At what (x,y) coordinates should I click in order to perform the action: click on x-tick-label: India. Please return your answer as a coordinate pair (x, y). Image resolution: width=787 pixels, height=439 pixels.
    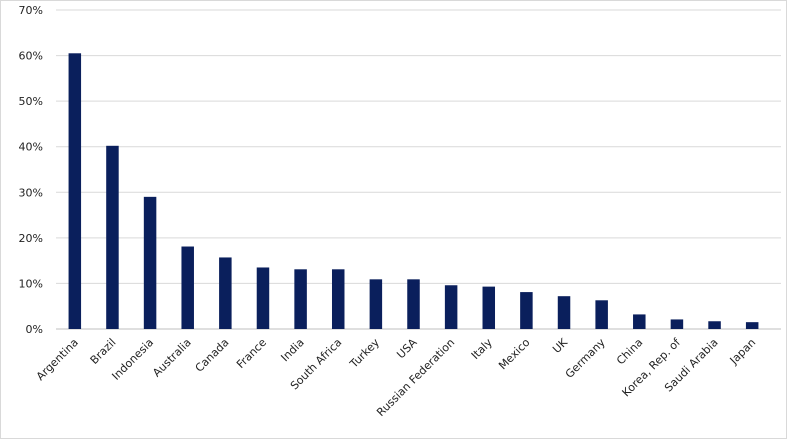
    Looking at the image, I should click on (292, 350).